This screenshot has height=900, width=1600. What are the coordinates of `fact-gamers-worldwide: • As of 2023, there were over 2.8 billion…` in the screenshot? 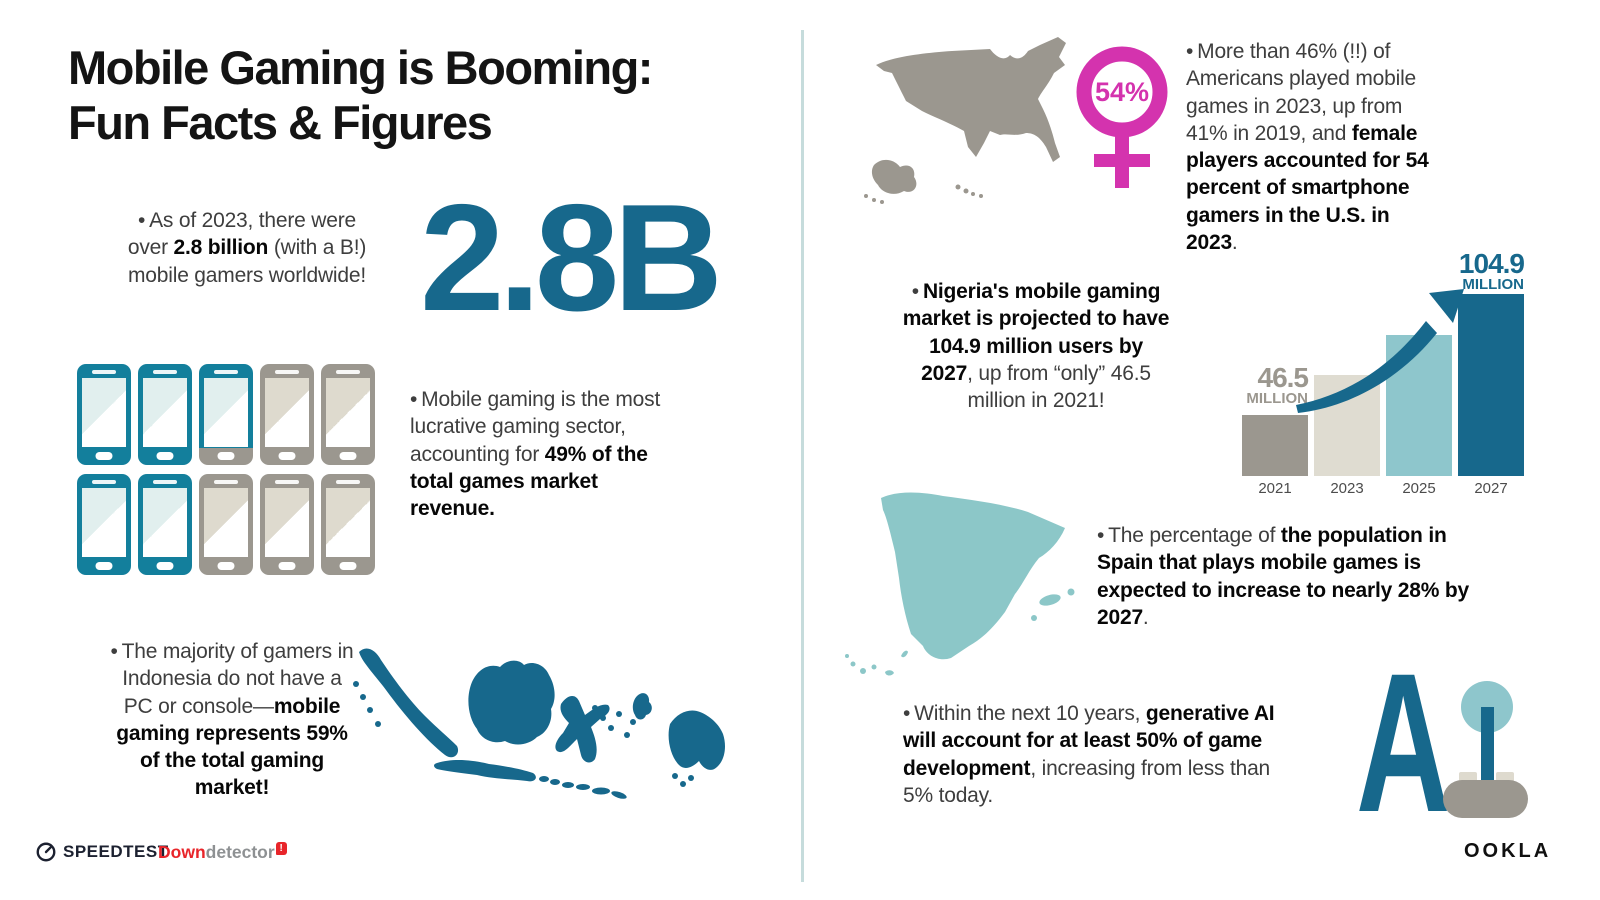 It's located at (247, 248).